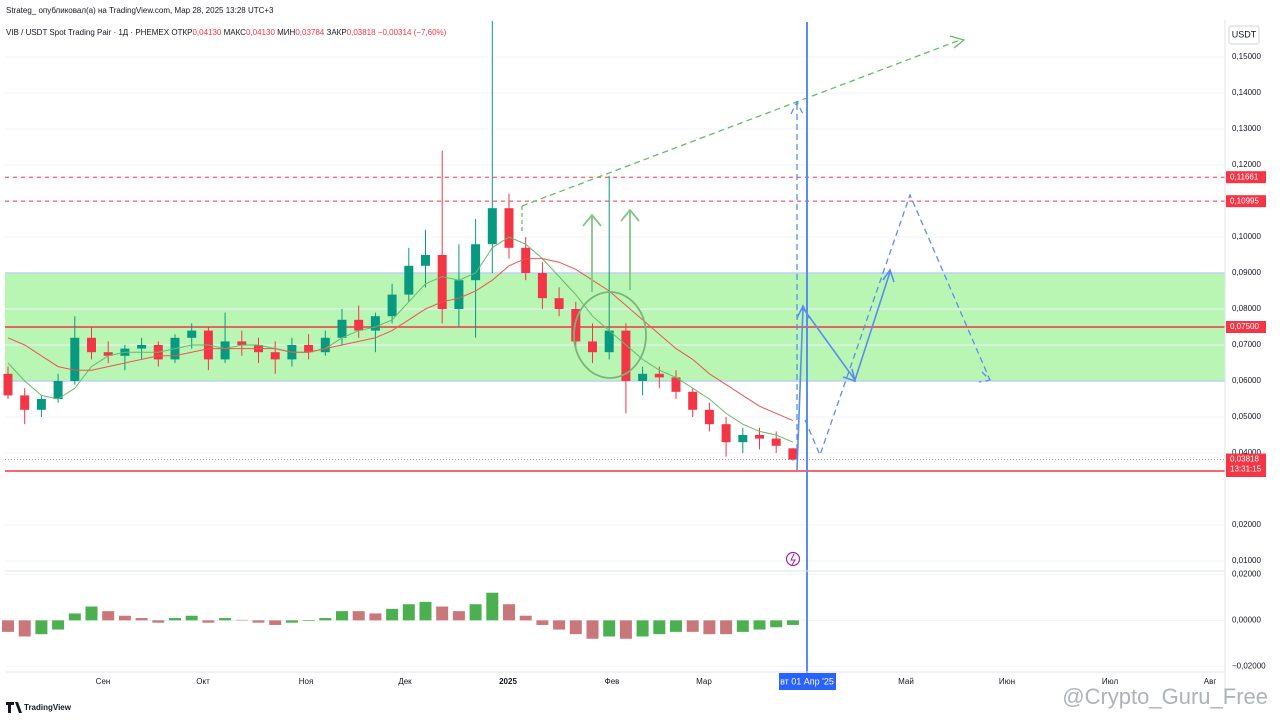  Describe the element at coordinates (906, 681) in the screenshot. I see `x-tick-label: Май` at that location.